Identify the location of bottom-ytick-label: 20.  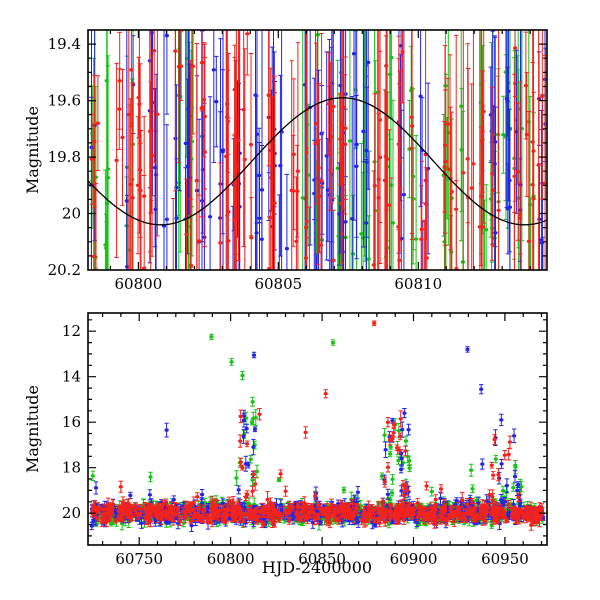
(71, 513).